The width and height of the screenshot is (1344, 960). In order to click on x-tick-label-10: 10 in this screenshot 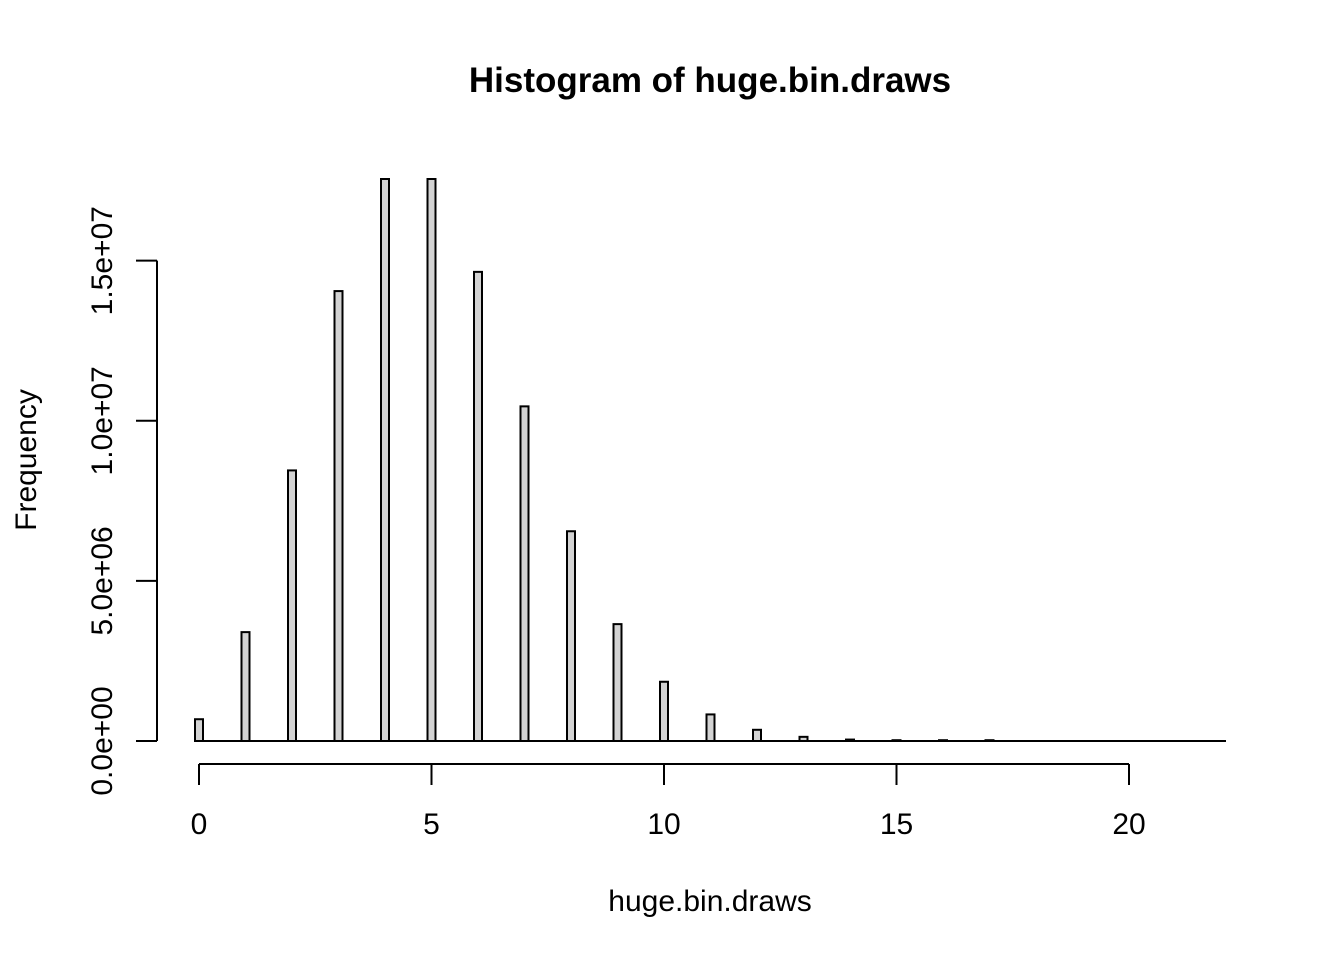, I will do `click(663, 824)`.